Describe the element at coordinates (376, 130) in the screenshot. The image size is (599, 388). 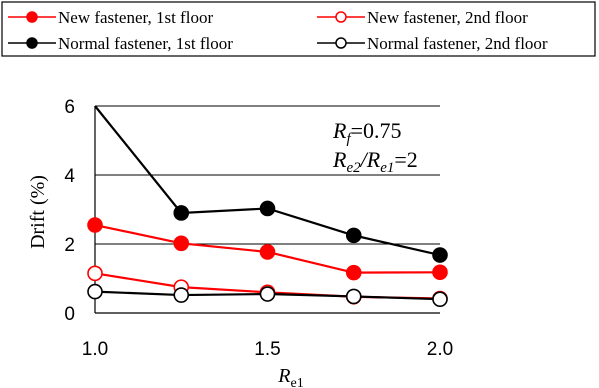
I see `annotation-rf-value: =0.75` at that location.